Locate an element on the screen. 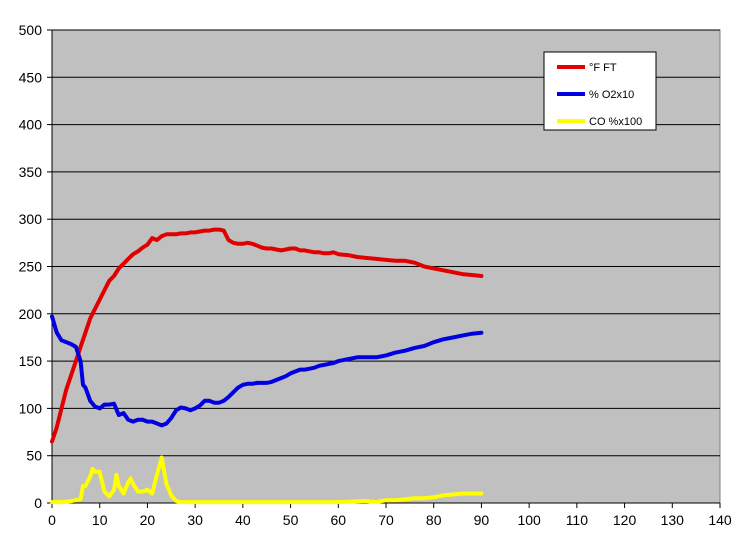 The image size is (749, 557). x-tick-label: 120 is located at coordinates (625, 520).